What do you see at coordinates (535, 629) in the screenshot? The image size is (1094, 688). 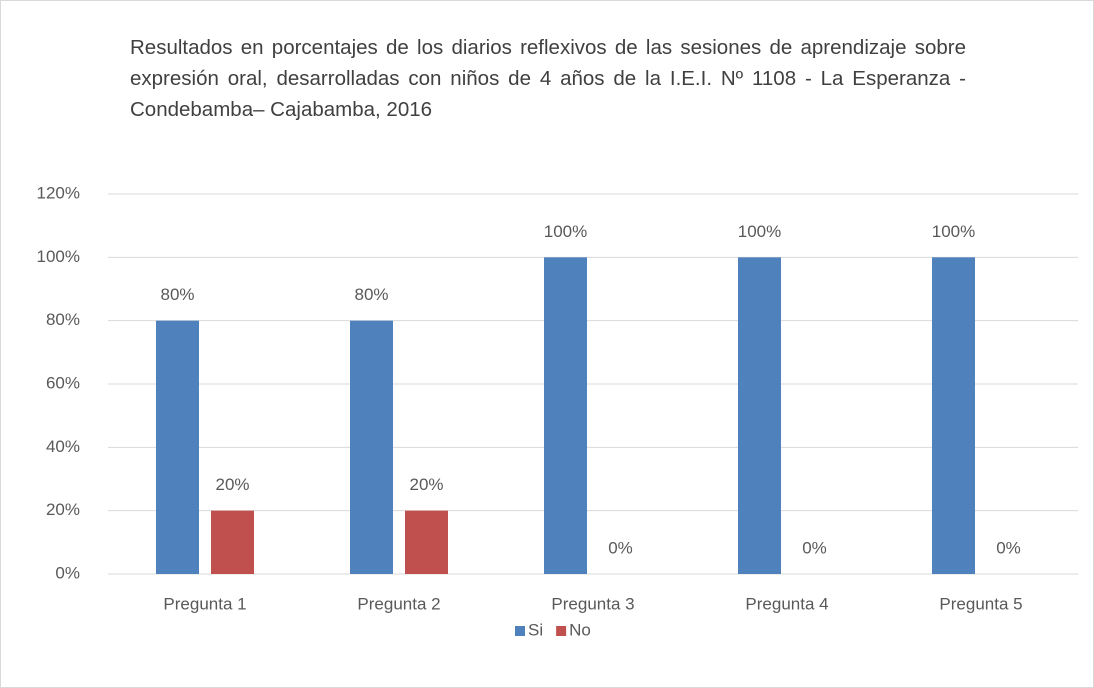 I see `legend-label: Si` at bounding box center [535, 629].